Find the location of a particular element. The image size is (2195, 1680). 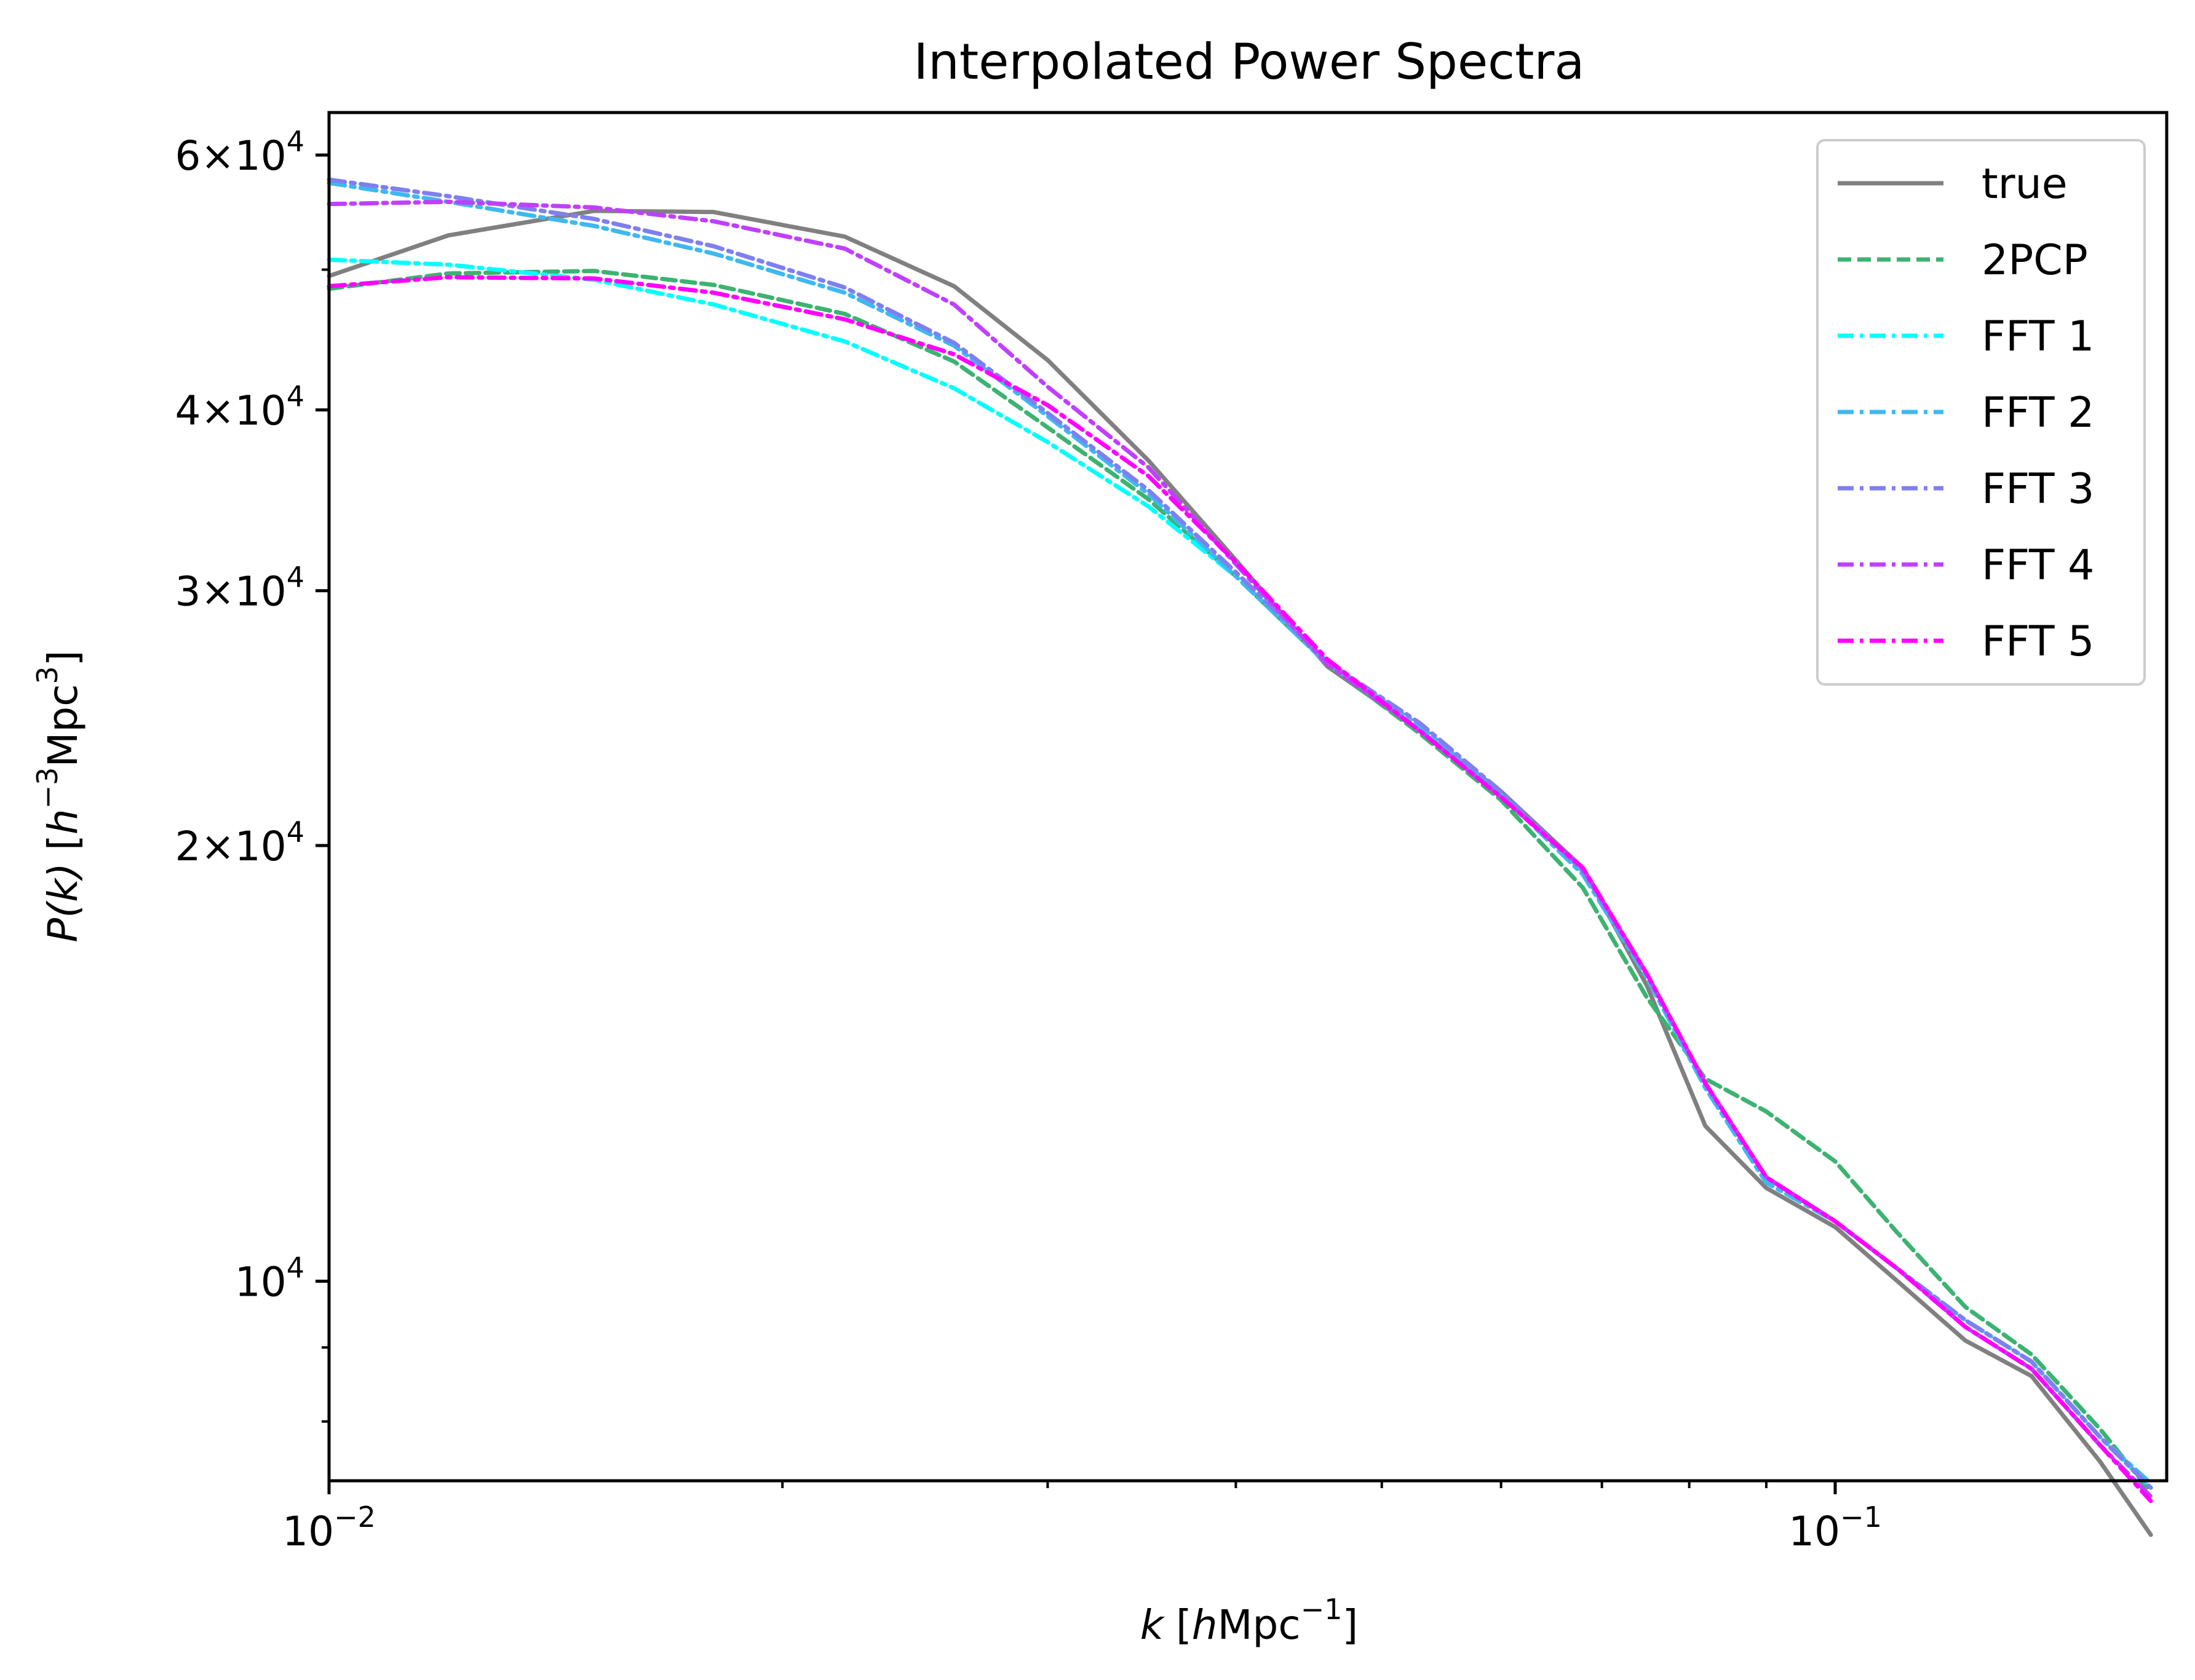

legend-label-0: true is located at coordinates (2025, 184).